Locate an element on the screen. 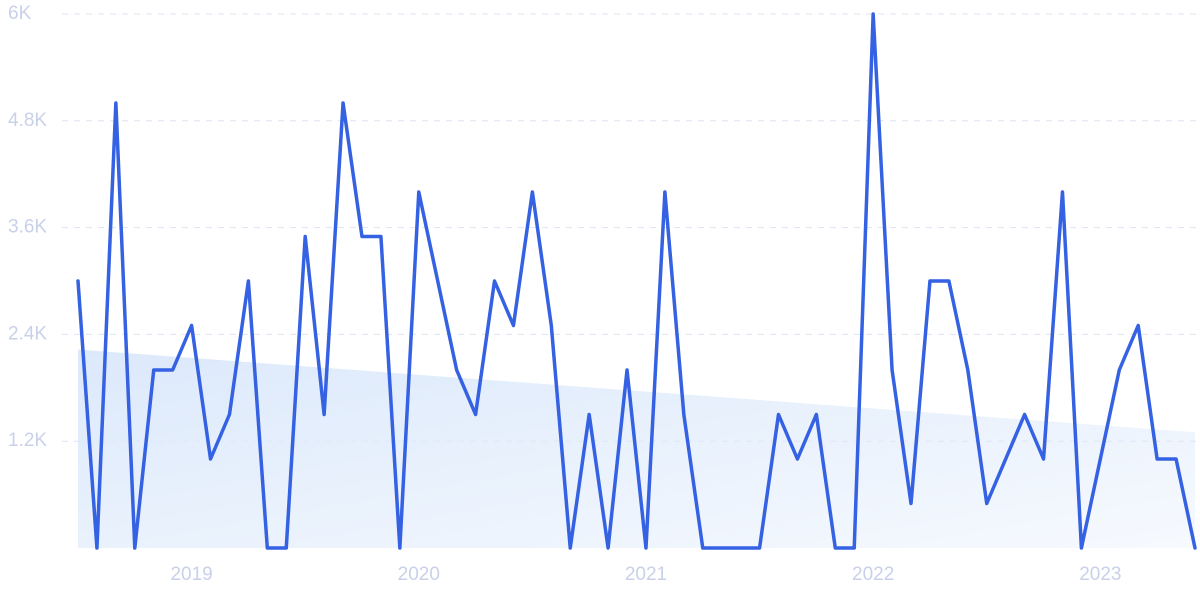  y-tick-label: 3.6K is located at coordinates (27, 227).